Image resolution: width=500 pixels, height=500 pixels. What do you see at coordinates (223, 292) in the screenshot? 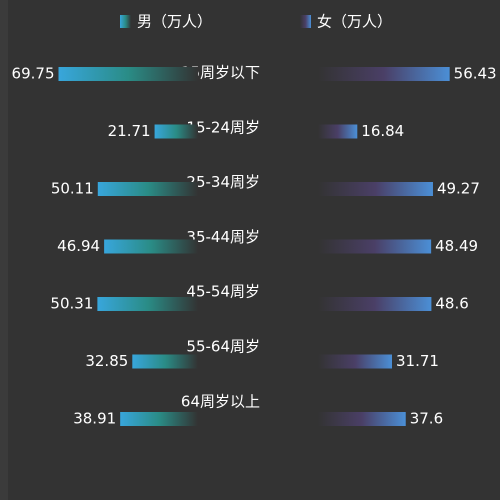
I see `category-label: 45-54周岁` at bounding box center [223, 292].